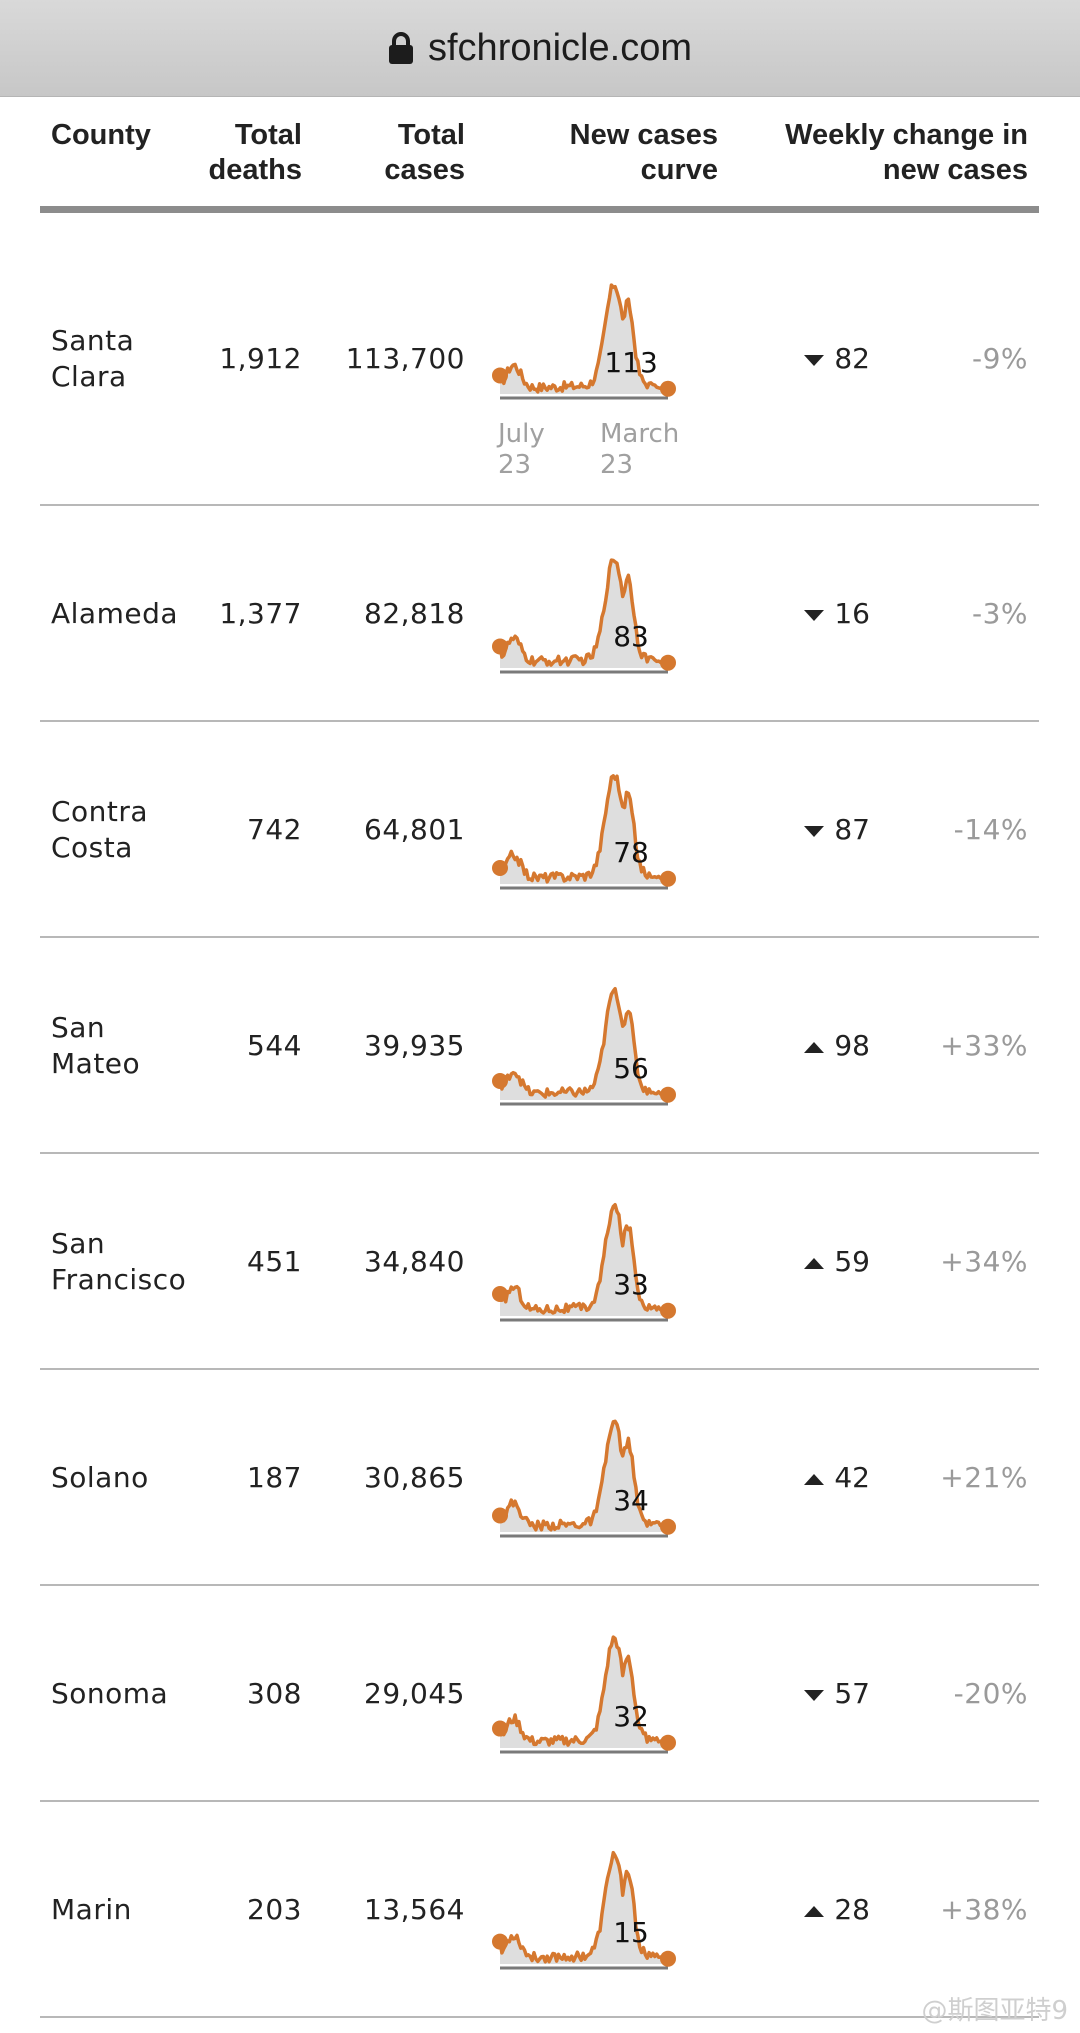 This screenshot has height=2033, width=1080. What do you see at coordinates (994, 2011) in the screenshot?
I see `watermark-text: @斯图亚特9` at bounding box center [994, 2011].